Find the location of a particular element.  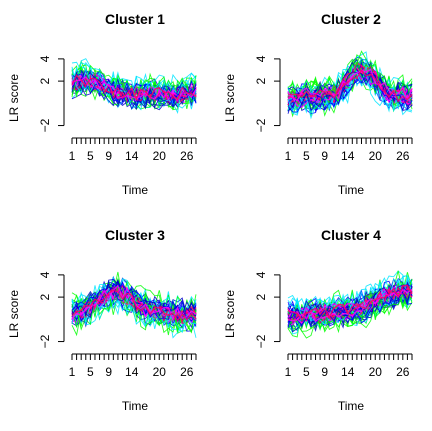

panel-title: Cluster 3 is located at coordinates (135, 235).